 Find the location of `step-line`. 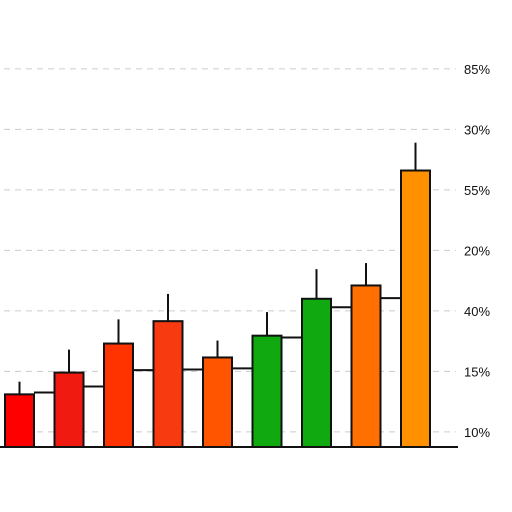

step-line is located at coordinates (217, 345).